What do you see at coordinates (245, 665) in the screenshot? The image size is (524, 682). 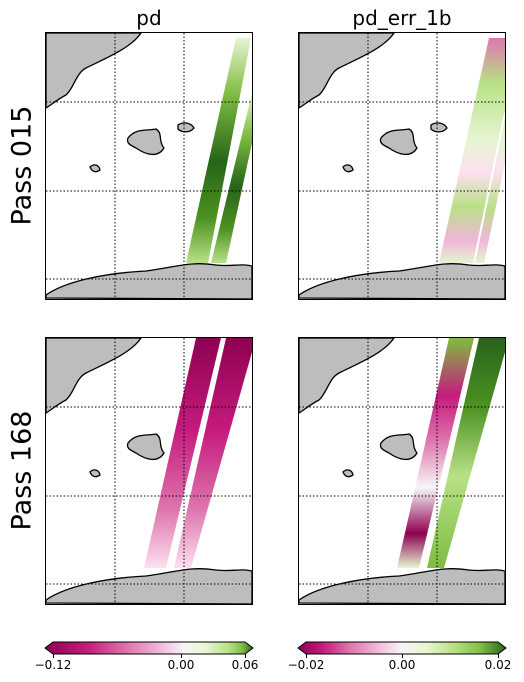 I see `colorbar-pd-tick-label-max: 0.06` at bounding box center [245, 665].